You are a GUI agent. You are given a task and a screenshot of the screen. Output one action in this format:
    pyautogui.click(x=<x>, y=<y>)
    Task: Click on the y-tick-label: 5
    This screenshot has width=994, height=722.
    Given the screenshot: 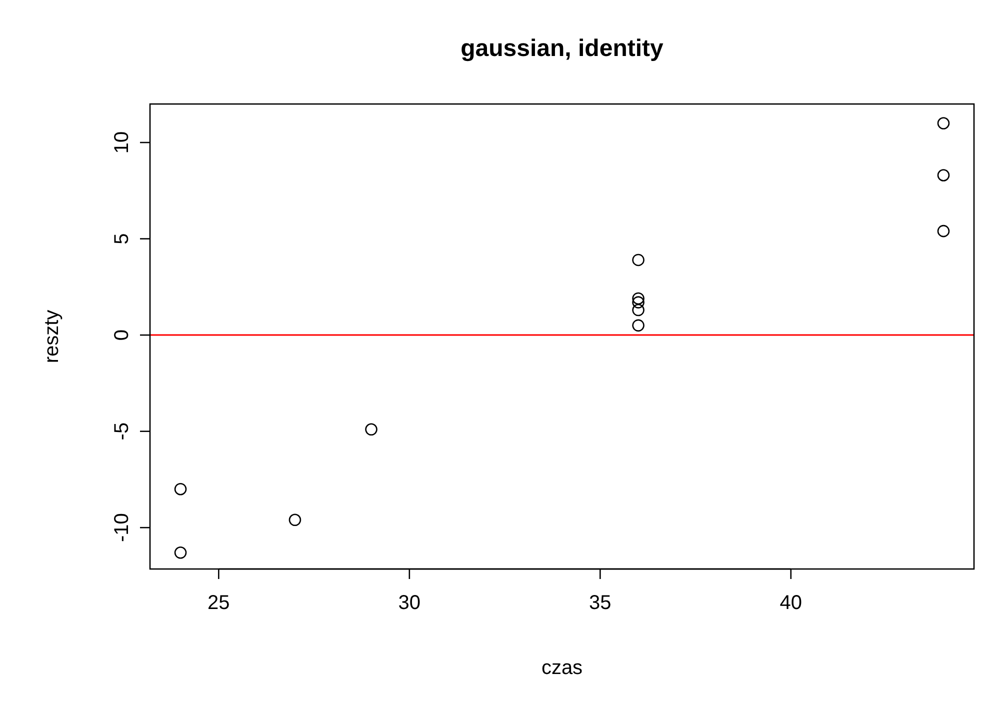 What is the action you would take?
    pyautogui.click(x=122, y=238)
    